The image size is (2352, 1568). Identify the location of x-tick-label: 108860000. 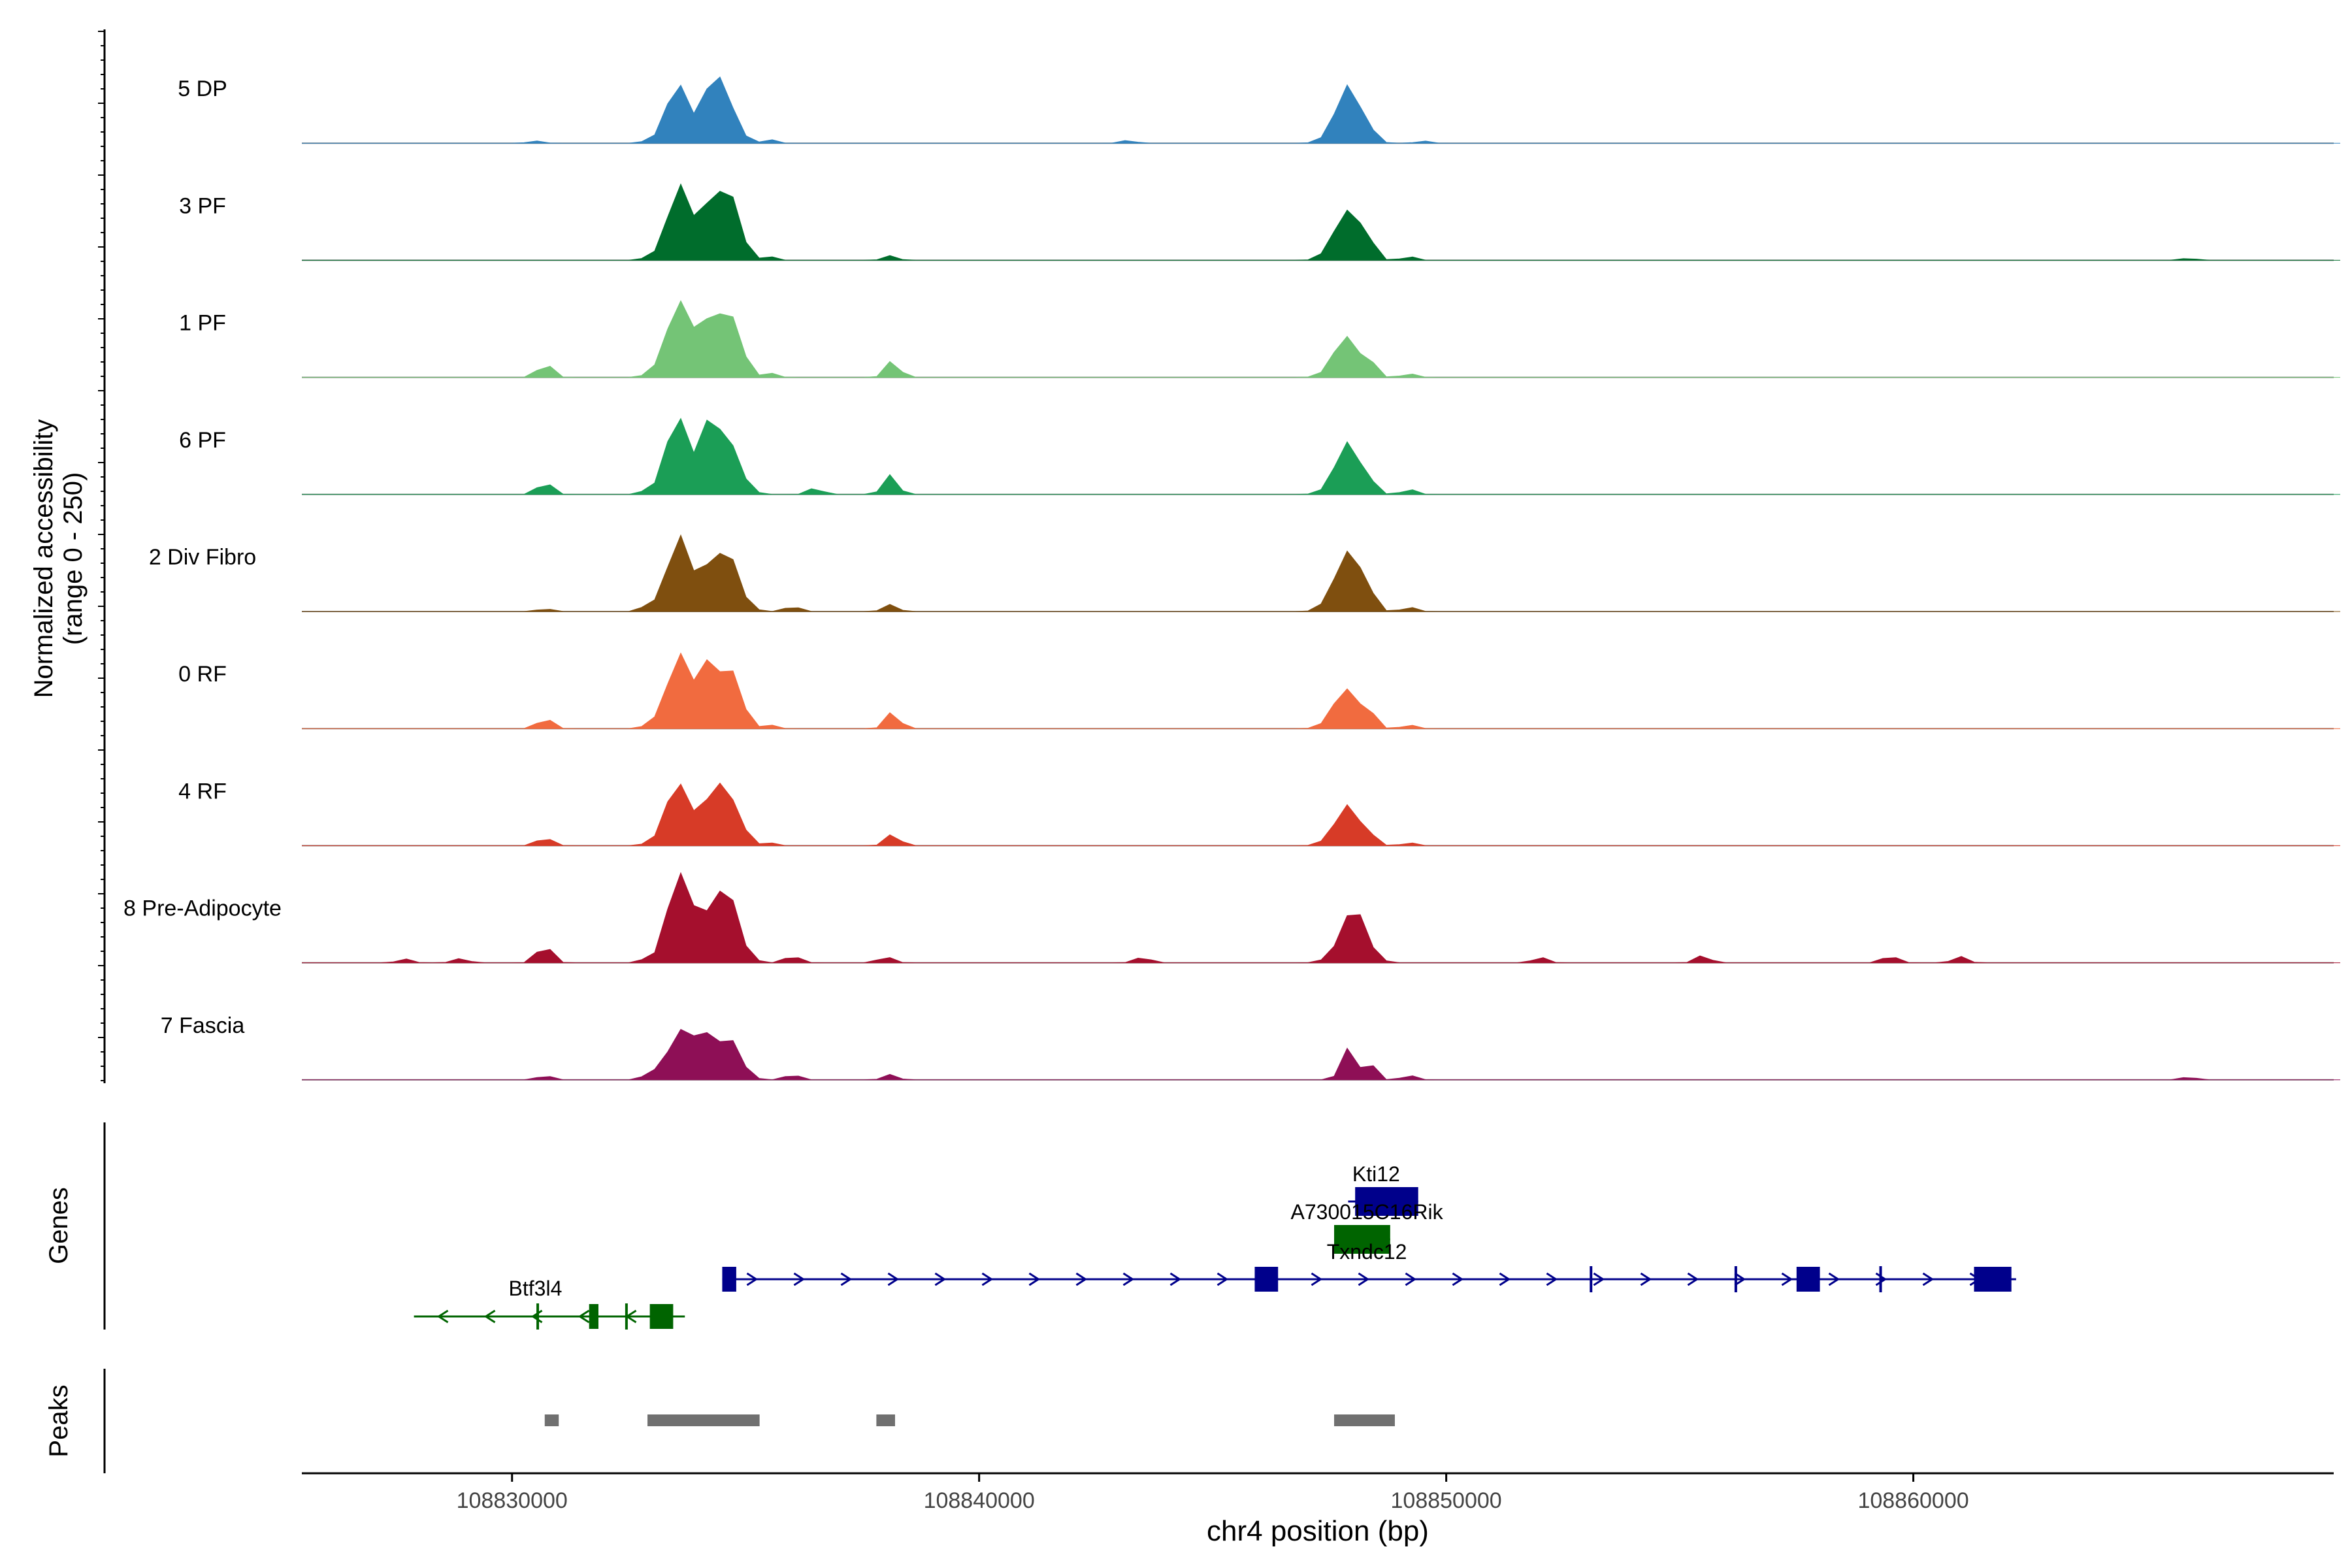
(1912, 1500).